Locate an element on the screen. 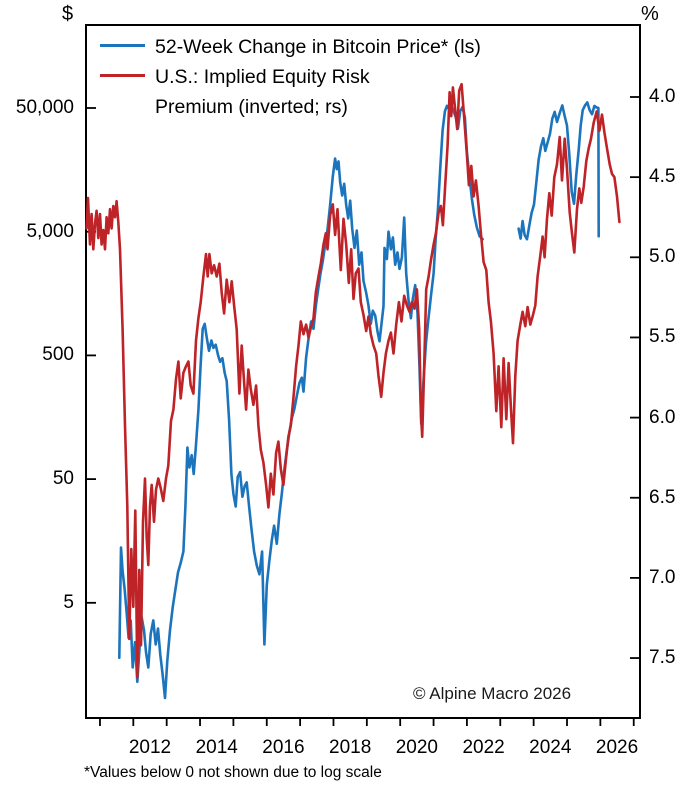  legend-label-erp-line1: U.S.: Implied Equity Risk is located at coordinates (262, 77).